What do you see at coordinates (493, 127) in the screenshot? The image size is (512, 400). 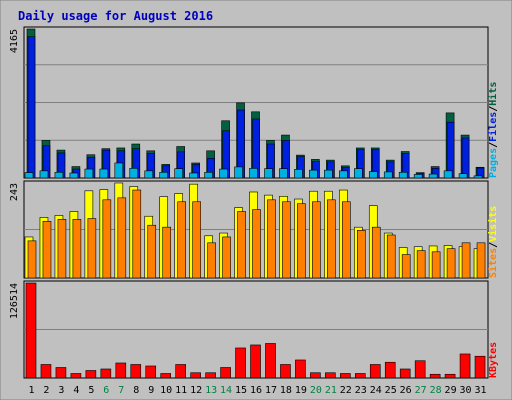 I see `legend-part: Files` at bounding box center [493, 127].